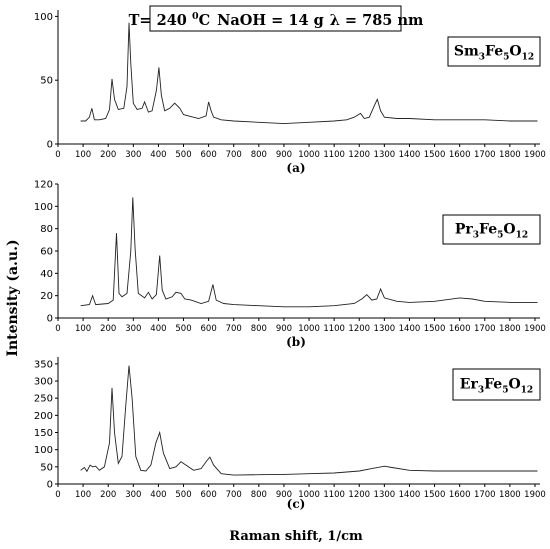 The image size is (550, 549). Describe the element at coordinates (234, 495) in the screenshot. I see `panel-c-x-tick-label: 700` at that location.